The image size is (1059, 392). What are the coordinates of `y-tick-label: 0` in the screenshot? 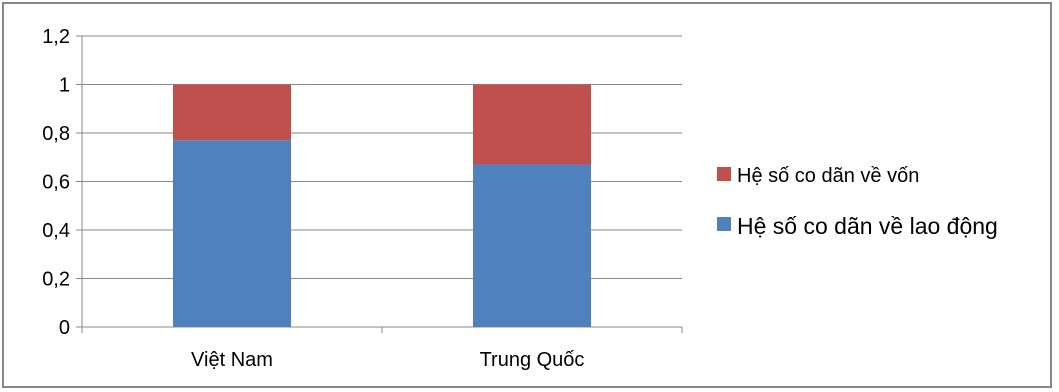 It's located at (64, 328).